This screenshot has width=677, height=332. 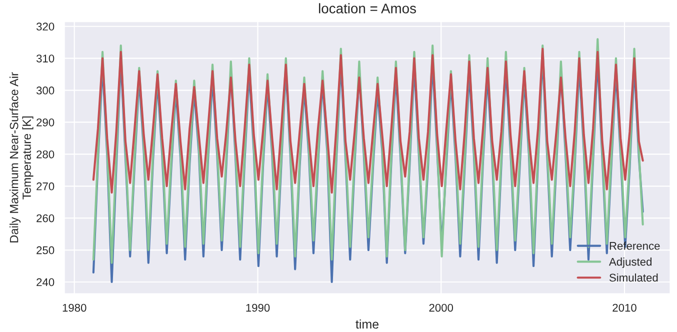 I want to click on x-tick-label: 1990, so click(x=258, y=308).